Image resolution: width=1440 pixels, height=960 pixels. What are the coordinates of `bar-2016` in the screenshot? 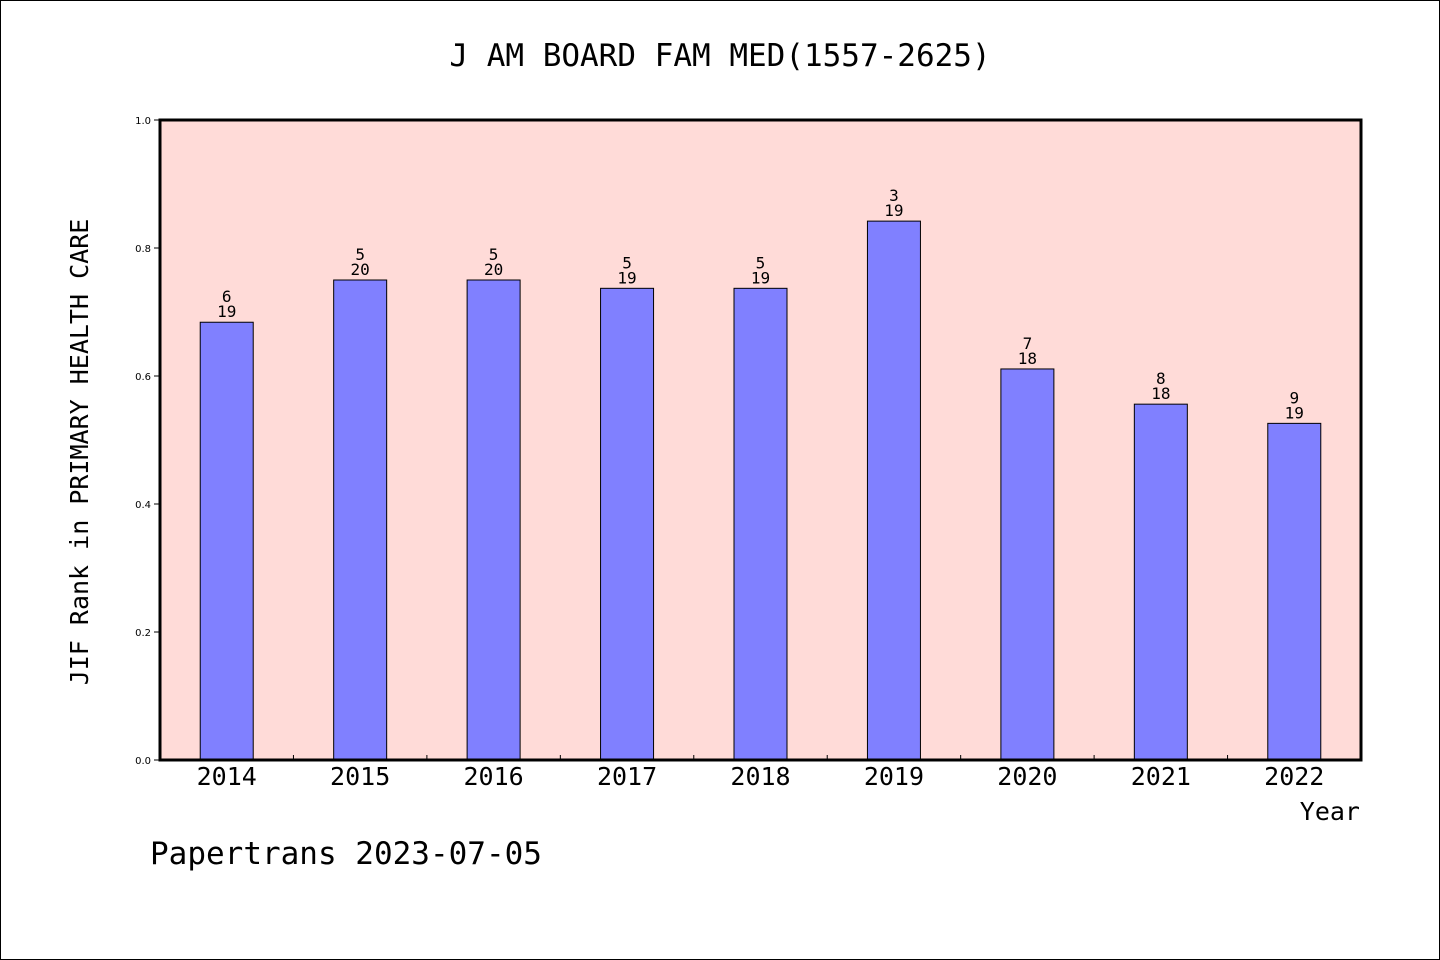 It's located at (493, 520).